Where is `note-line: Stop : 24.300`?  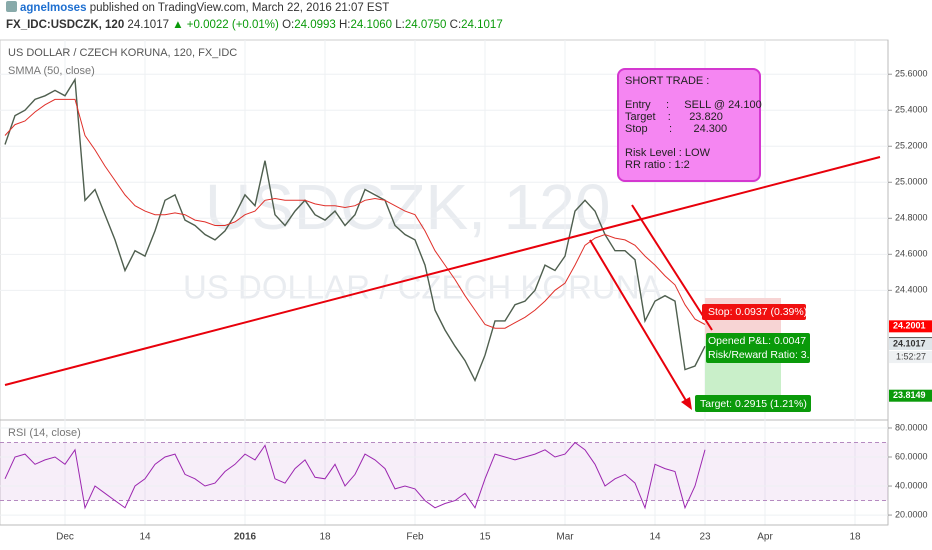 note-line: Stop : 24.300 is located at coordinates (676, 129).